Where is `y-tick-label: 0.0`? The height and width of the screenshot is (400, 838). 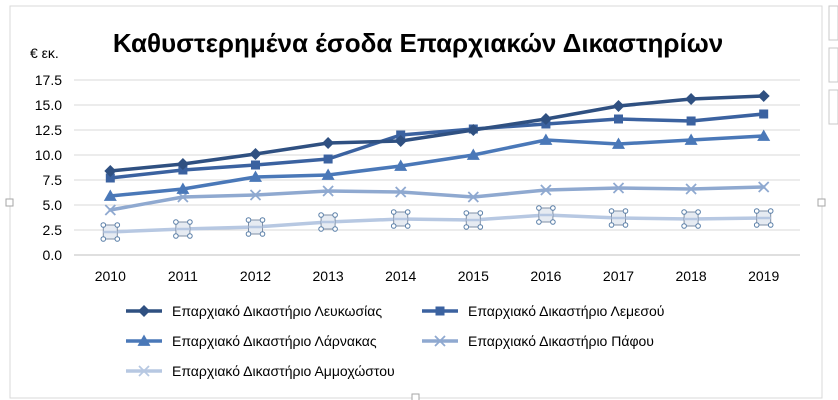 y-tick-label: 0.0 is located at coordinates (53, 255).